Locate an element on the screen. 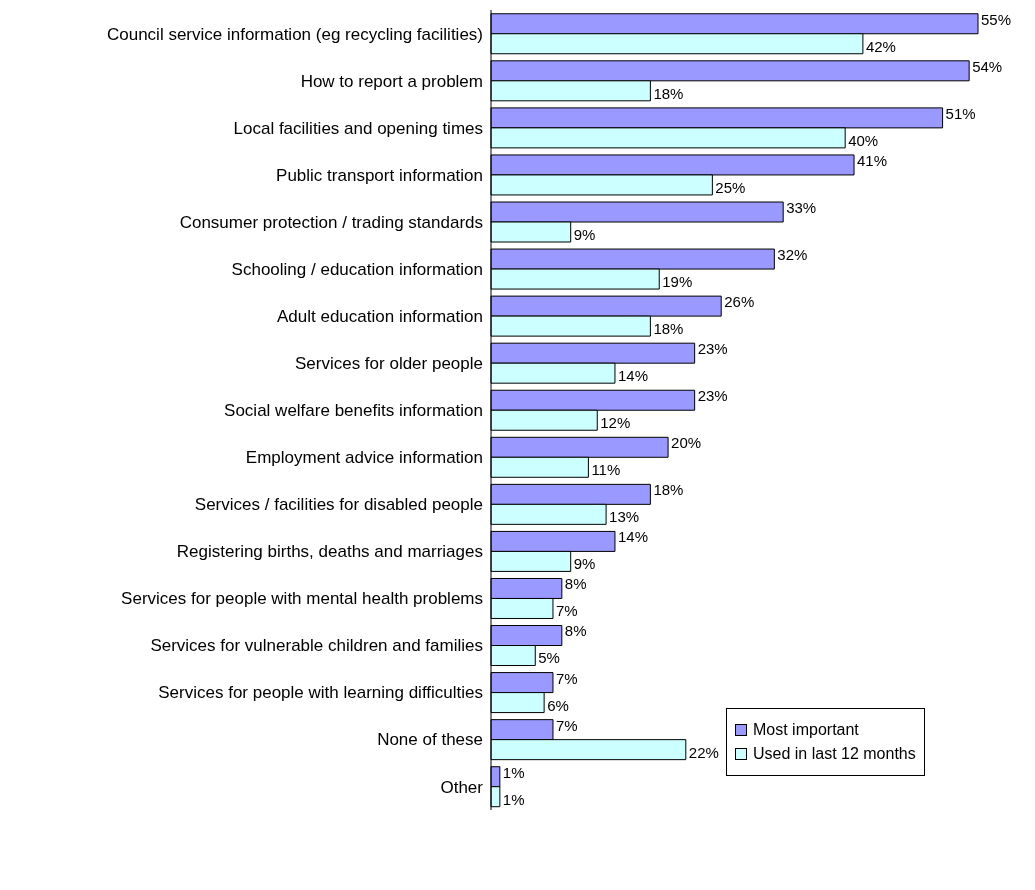 The height and width of the screenshot is (890, 1035). y-tick-label: How to report a problem is located at coordinates (391, 81).